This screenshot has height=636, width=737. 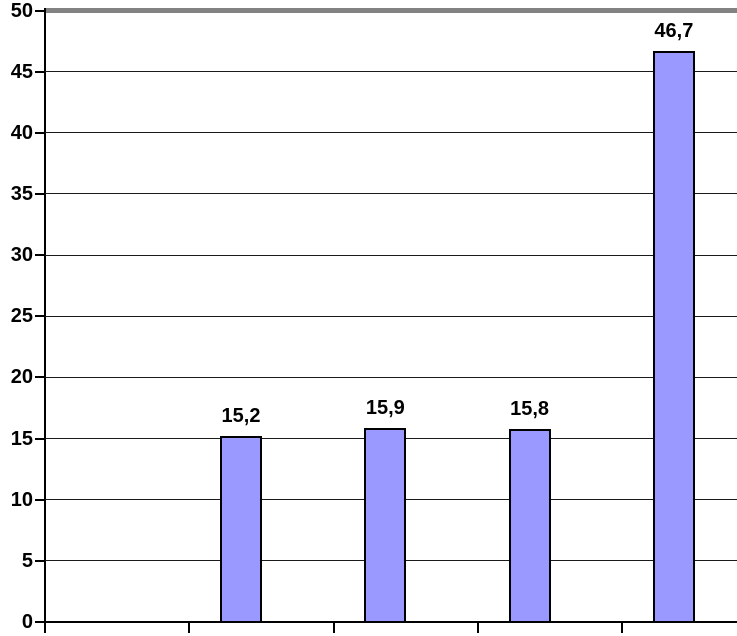 I want to click on y-axis, so click(x=45, y=320).